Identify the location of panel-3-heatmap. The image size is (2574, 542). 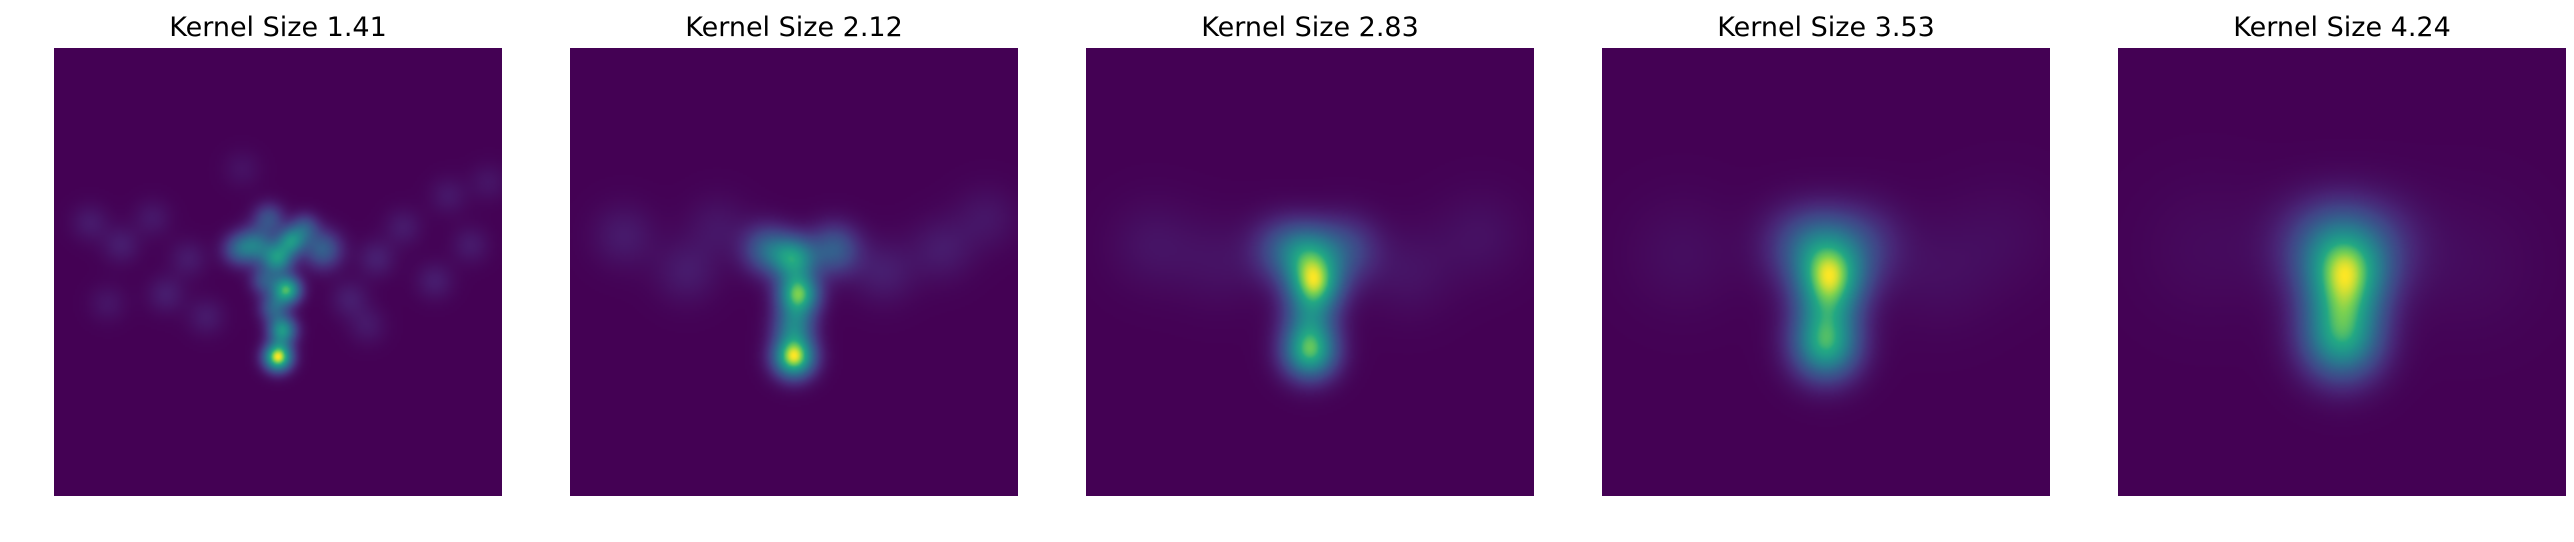
(1310, 272).